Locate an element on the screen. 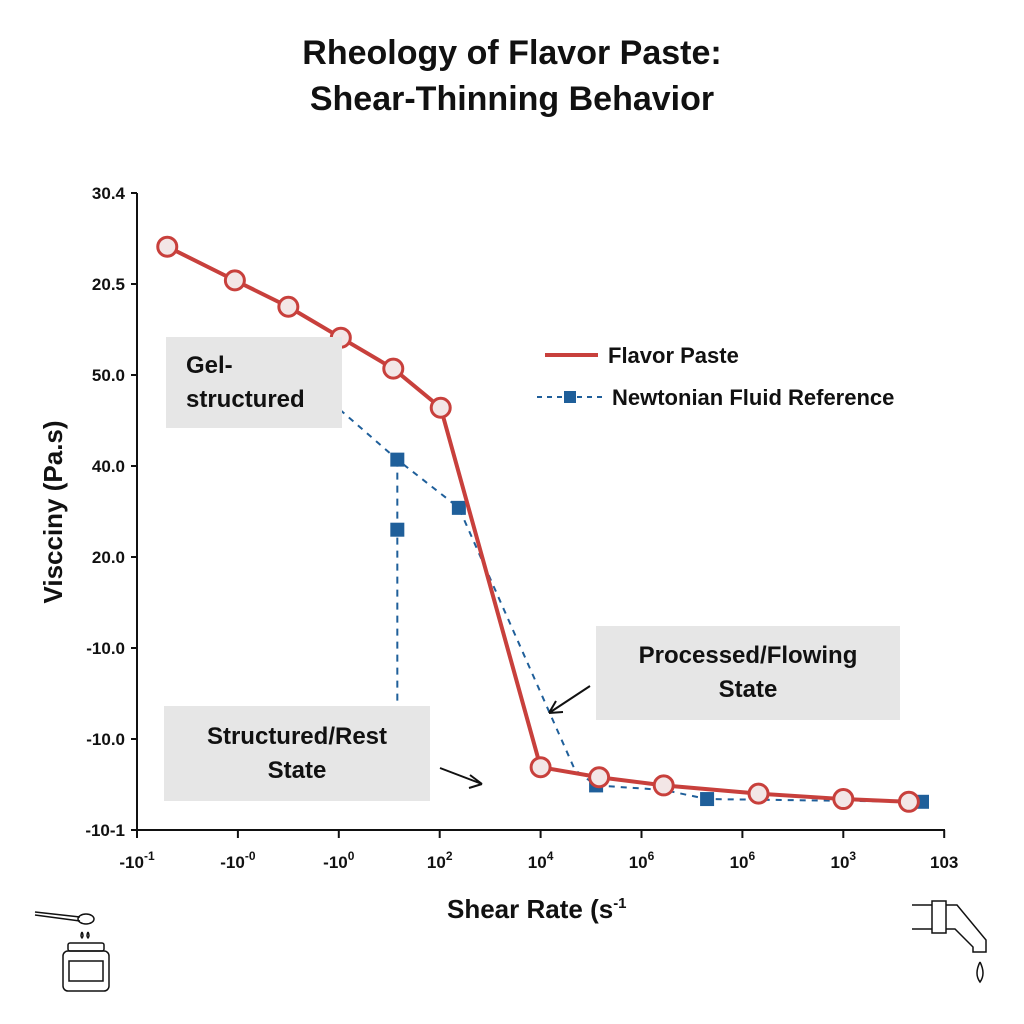 The image size is (1024, 1024). newtonian-branch-point is located at coordinates (397, 529).